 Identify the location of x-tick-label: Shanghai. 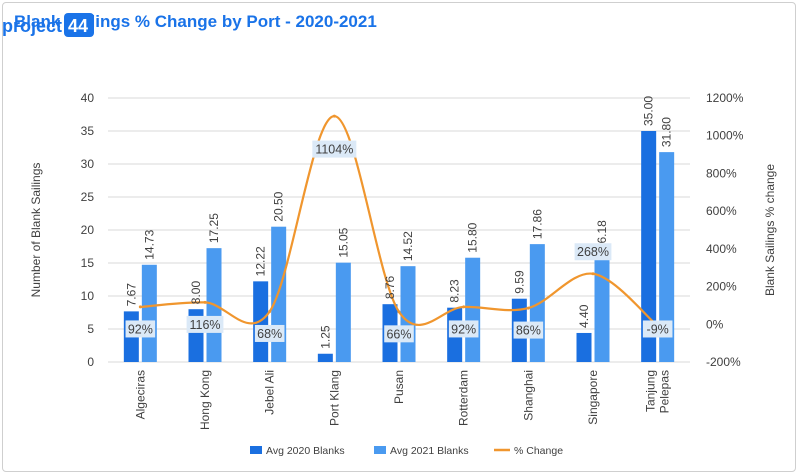
(528, 395).